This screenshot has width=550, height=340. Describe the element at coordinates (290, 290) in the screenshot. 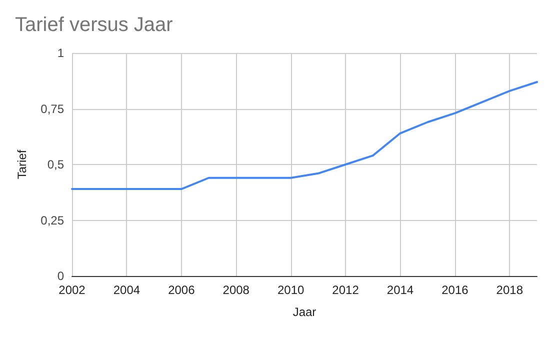

I see `x-tick-label: 2010` at that location.